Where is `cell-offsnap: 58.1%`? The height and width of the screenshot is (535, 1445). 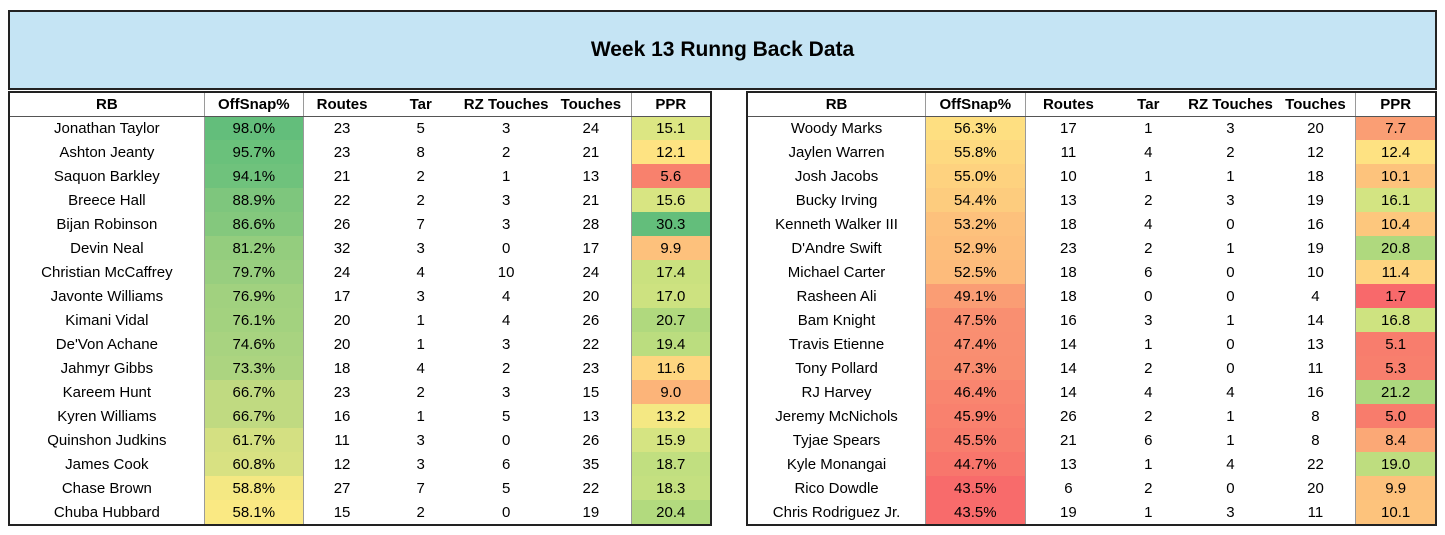
cell-offsnap: 58.1% is located at coordinates (253, 512).